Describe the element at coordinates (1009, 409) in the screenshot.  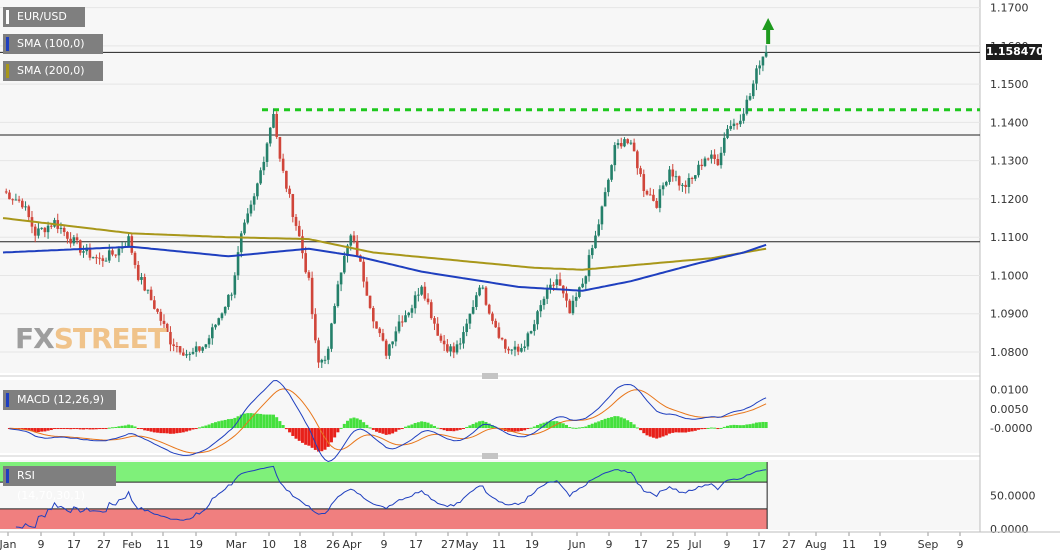
I see `macd-tick-label: 0.0050` at that location.